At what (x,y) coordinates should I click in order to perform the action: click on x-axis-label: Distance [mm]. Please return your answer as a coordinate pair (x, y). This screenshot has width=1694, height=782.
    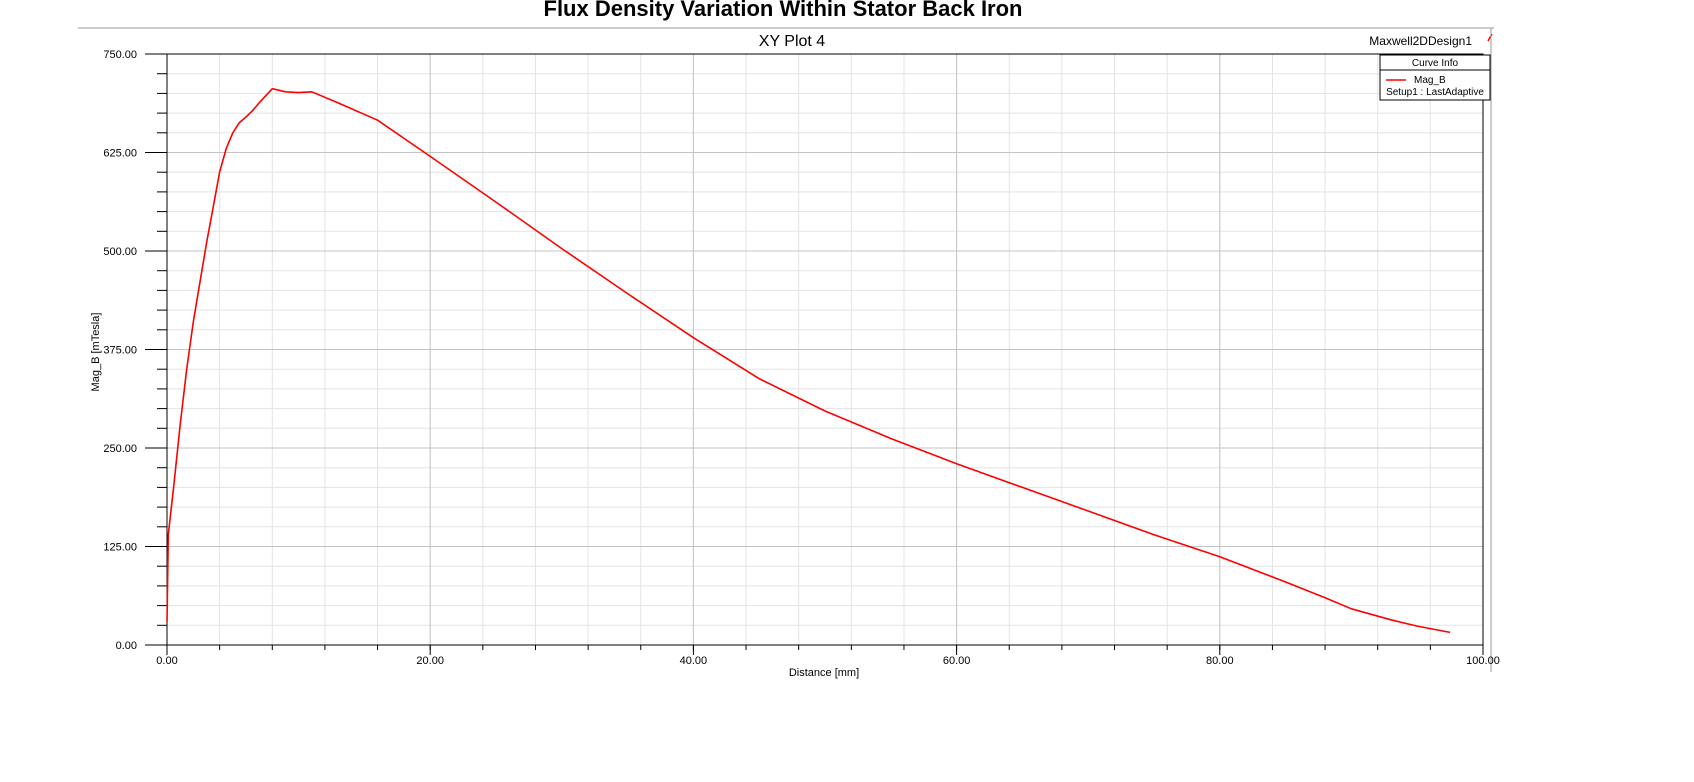
    Looking at the image, I should click on (824, 673).